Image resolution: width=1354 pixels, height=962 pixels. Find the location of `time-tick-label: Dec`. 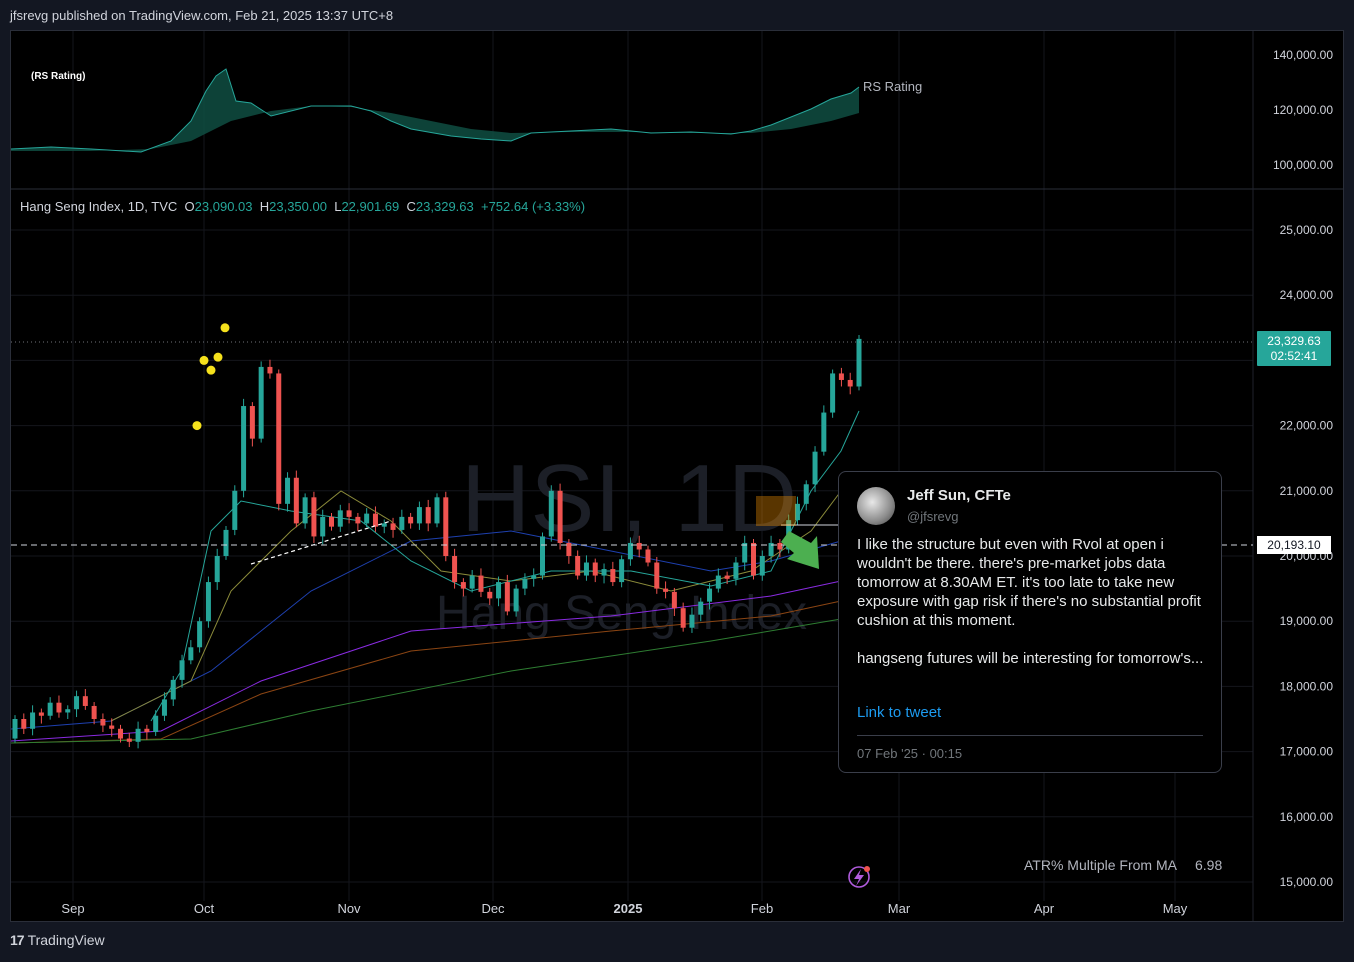

time-tick-label: Dec is located at coordinates (493, 908).